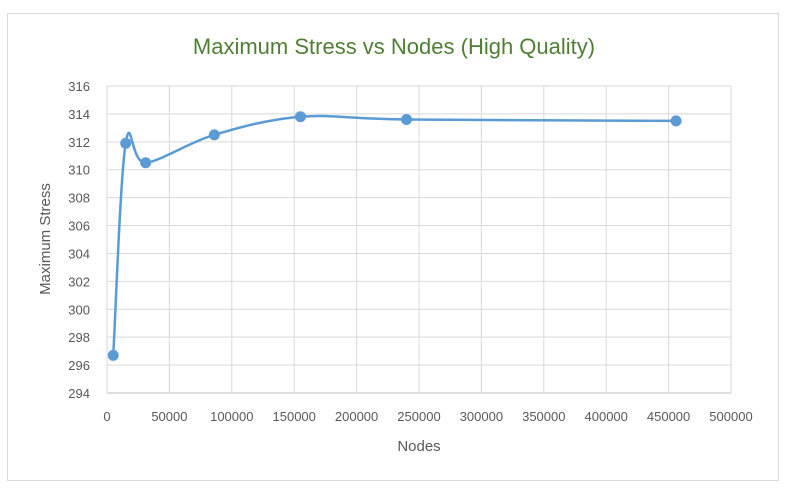  What do you see at coordinates (294, 416) in the screenshot?
I see `x-tick-label: 150000` at bounding box center [294, 416].